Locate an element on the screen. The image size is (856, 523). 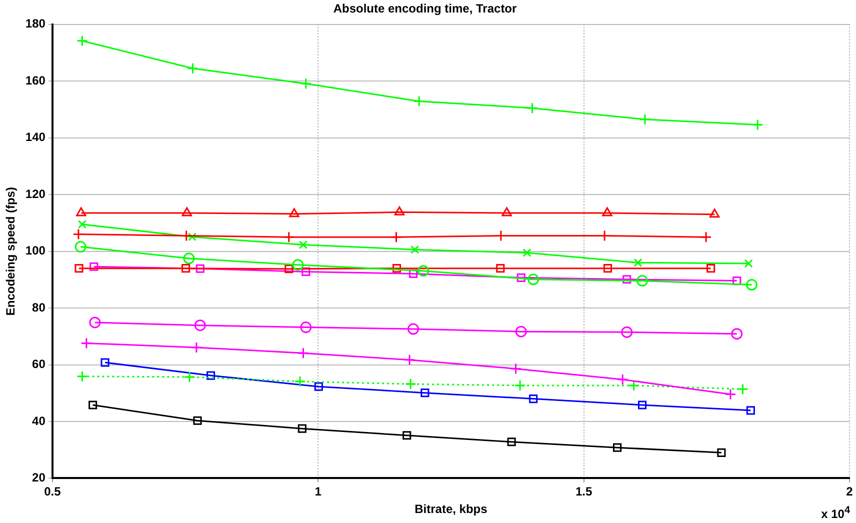
y-tick-label: 60 is located at coordinates (39, 364).